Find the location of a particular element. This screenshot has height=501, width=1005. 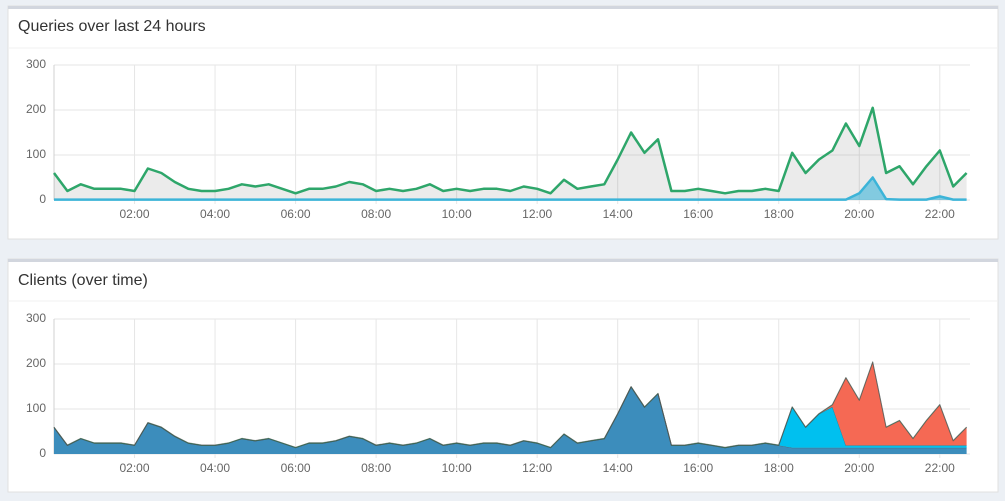

line is located at coordinates (510, 188).